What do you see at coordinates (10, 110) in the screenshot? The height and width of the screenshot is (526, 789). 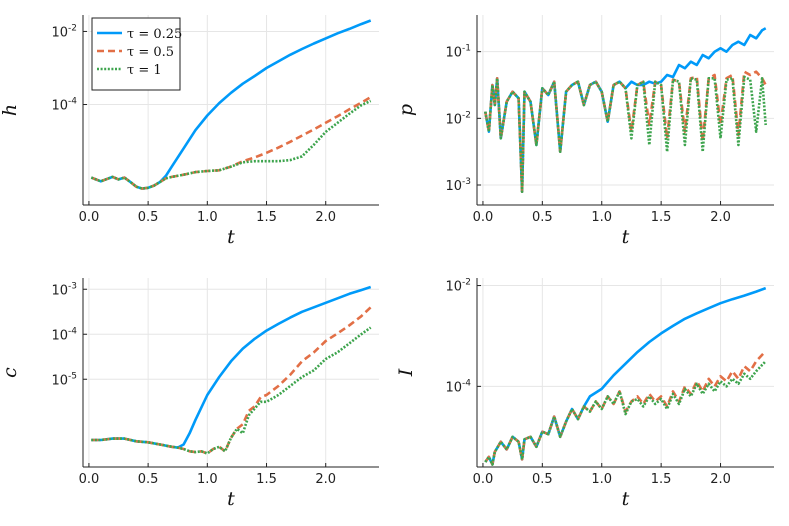 I see `y-axis-label: h` at bounding box center [10, 110].